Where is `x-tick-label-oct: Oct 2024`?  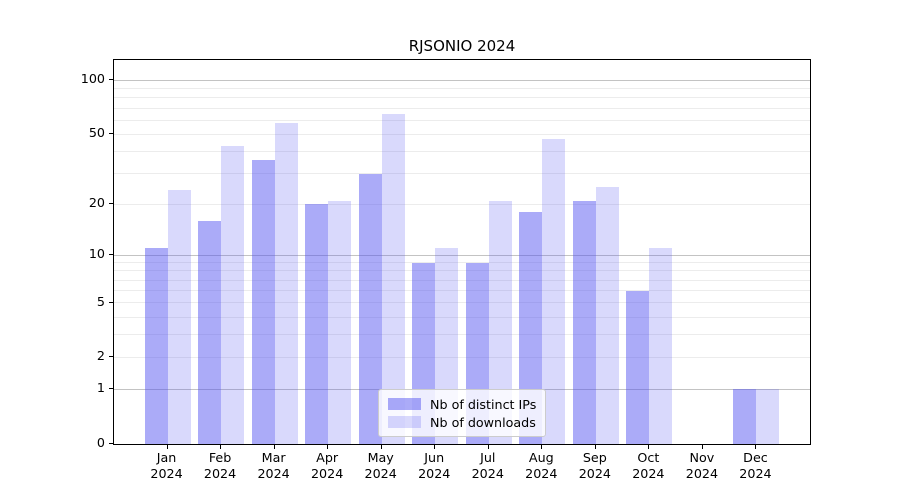
x-tick-label-oct: Oct 2024 is located at coordinates (648, 465).